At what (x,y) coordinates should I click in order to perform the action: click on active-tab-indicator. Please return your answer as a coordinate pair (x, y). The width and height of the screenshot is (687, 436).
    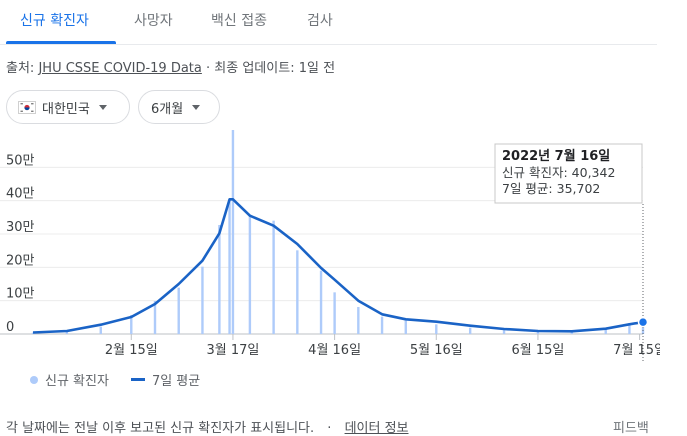
    Looking at the image, I should click on (61, 42).